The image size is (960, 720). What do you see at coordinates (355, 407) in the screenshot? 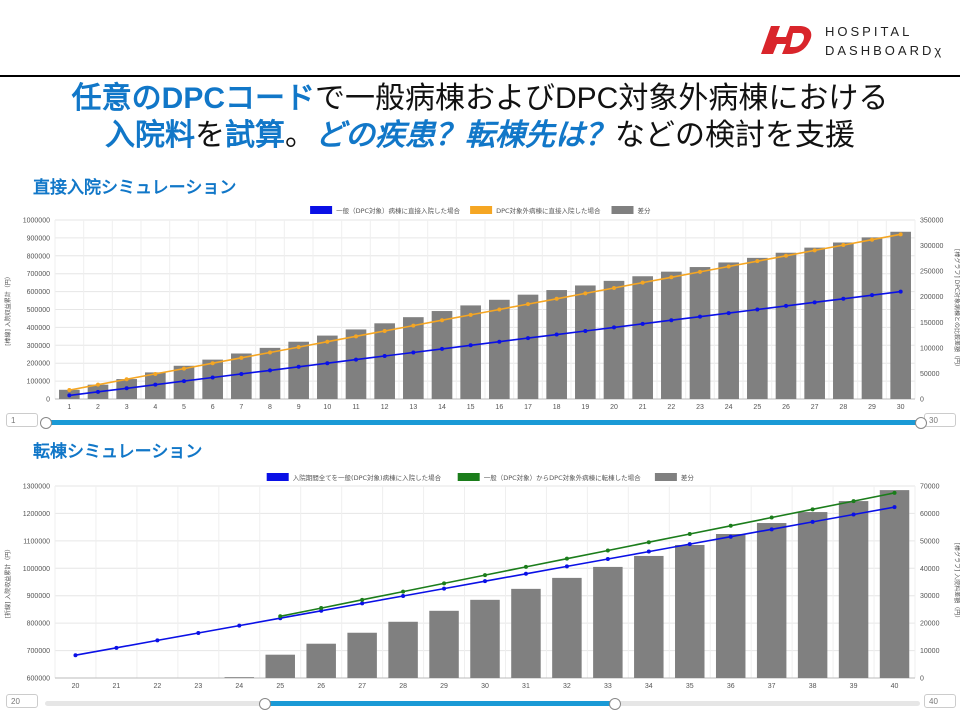
I see `x-tick-label: 11` at bounding box center [355, 407].